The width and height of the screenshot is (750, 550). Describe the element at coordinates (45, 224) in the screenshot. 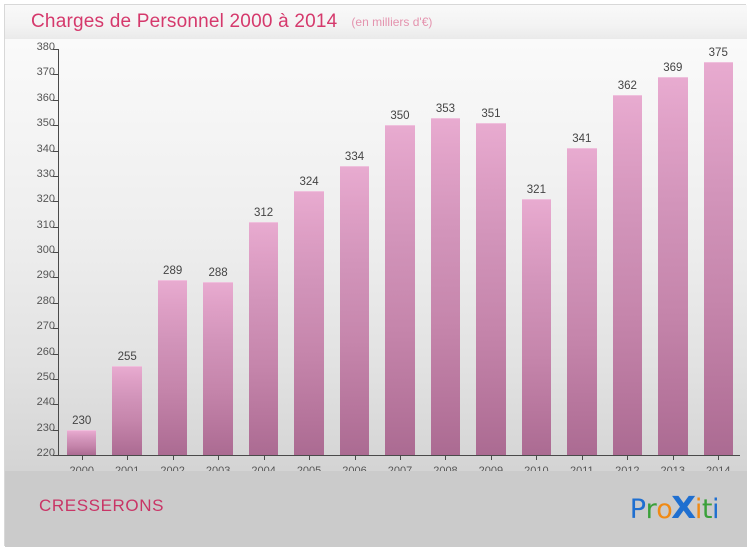

I see `y-axis-tick-label: 310` at that location.